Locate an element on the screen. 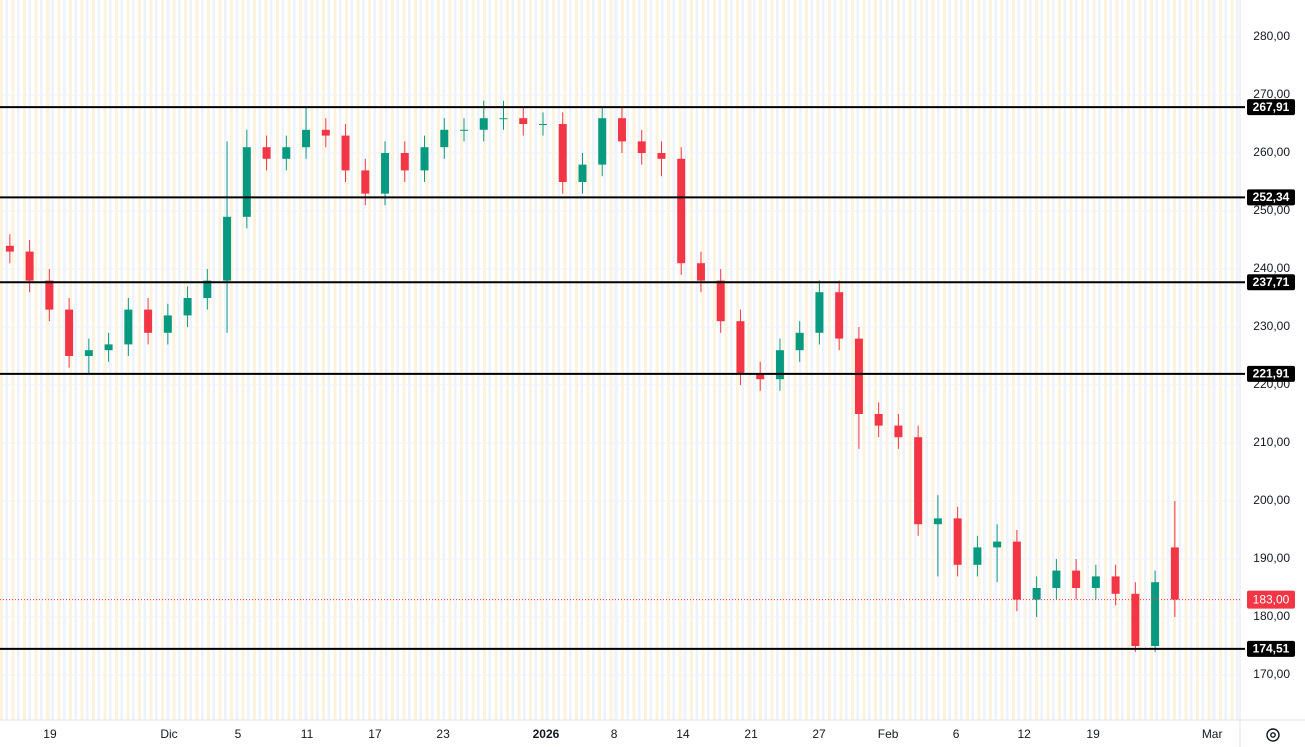  x-tick-label: 21 is located at coordinates (751, 734).